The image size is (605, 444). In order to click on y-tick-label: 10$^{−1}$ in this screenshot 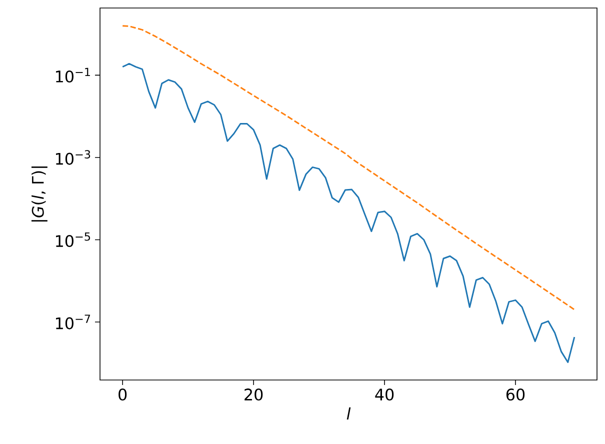, I will do `click(73, 75)`.